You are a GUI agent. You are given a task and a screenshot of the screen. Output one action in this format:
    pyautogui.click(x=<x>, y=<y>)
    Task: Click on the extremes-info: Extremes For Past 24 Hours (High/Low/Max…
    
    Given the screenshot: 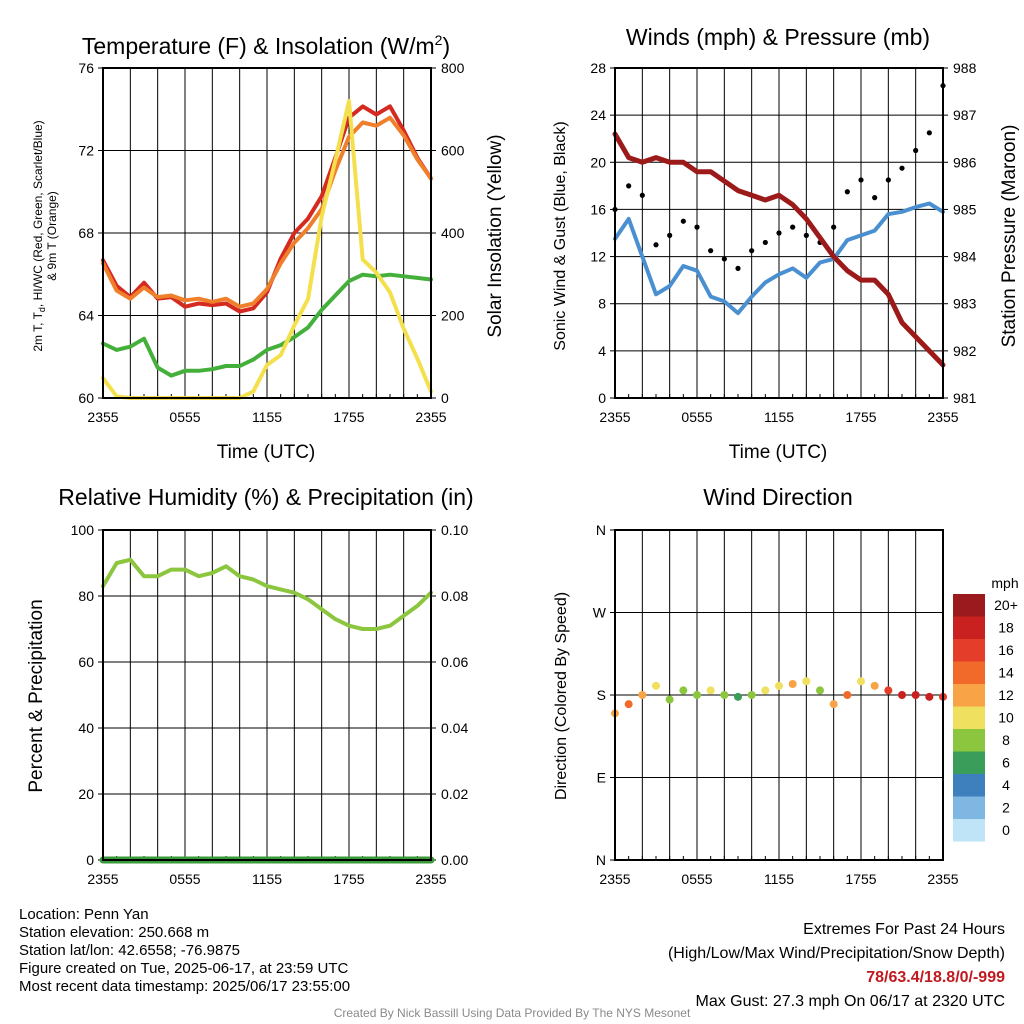 What is the action you would take?
    pyautogui.click(x=836, y=966)
    